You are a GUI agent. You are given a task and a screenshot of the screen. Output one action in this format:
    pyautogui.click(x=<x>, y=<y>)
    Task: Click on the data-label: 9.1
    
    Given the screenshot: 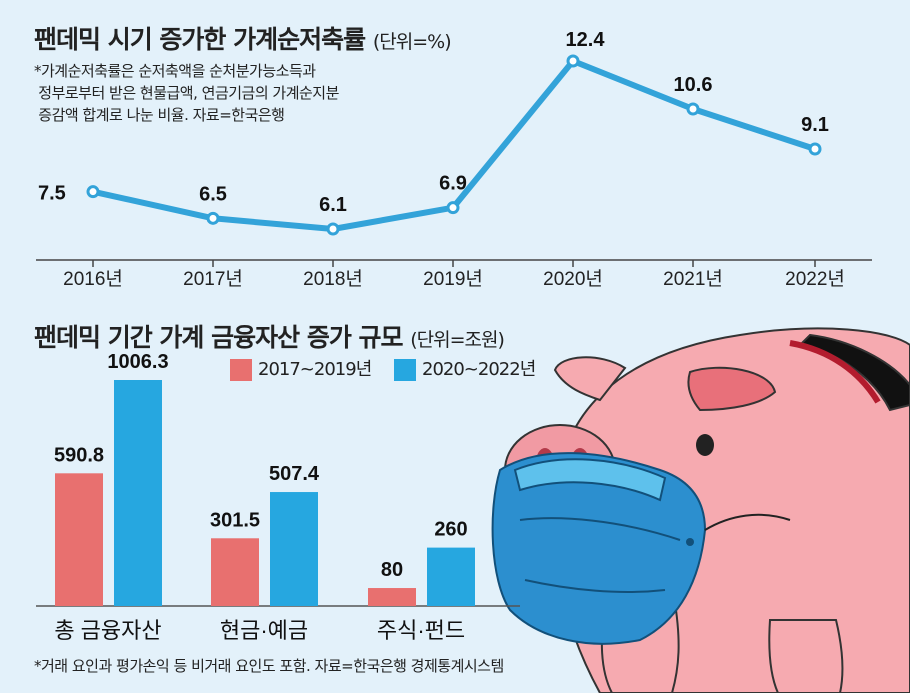 What is the action you would take?
    pyautogui.click(x=815, y=125)
    